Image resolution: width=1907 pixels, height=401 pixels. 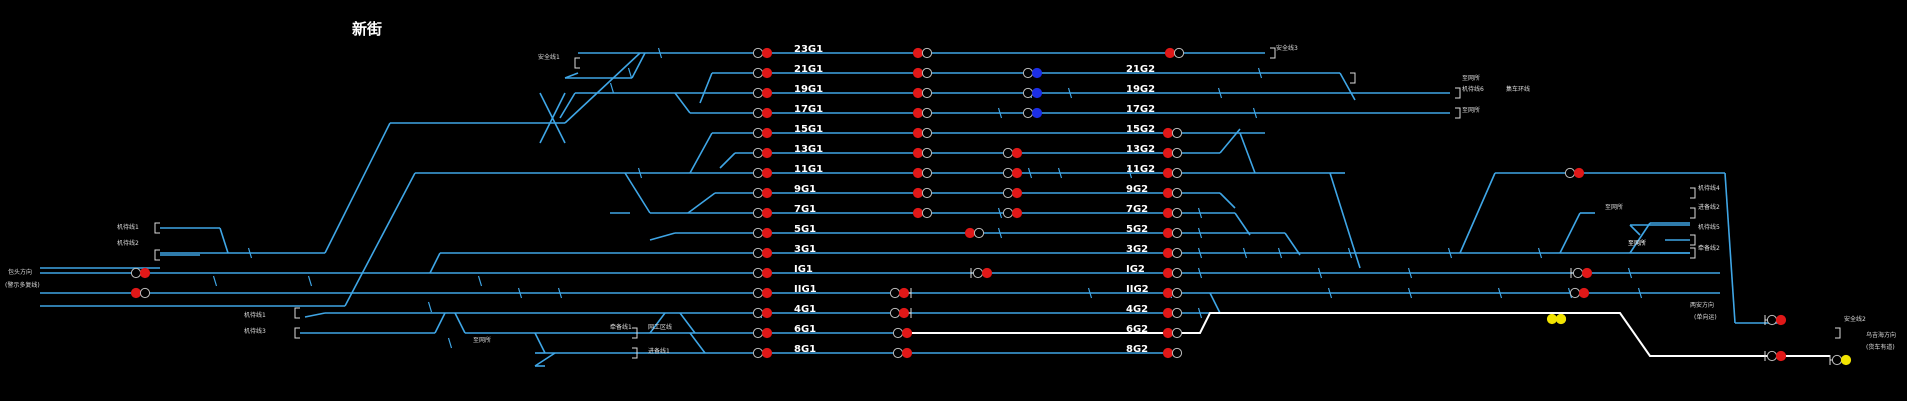 I want to click on signal-mid-tII-lamp-lit, so click(x=904, y=293).